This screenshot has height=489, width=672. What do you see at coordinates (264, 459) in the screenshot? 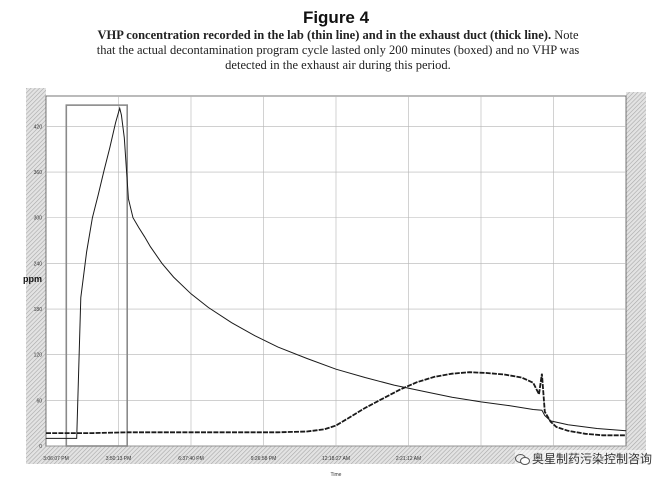
I see `x-tick-label: 9:26:58 PM` at bounding box center [264, 459].